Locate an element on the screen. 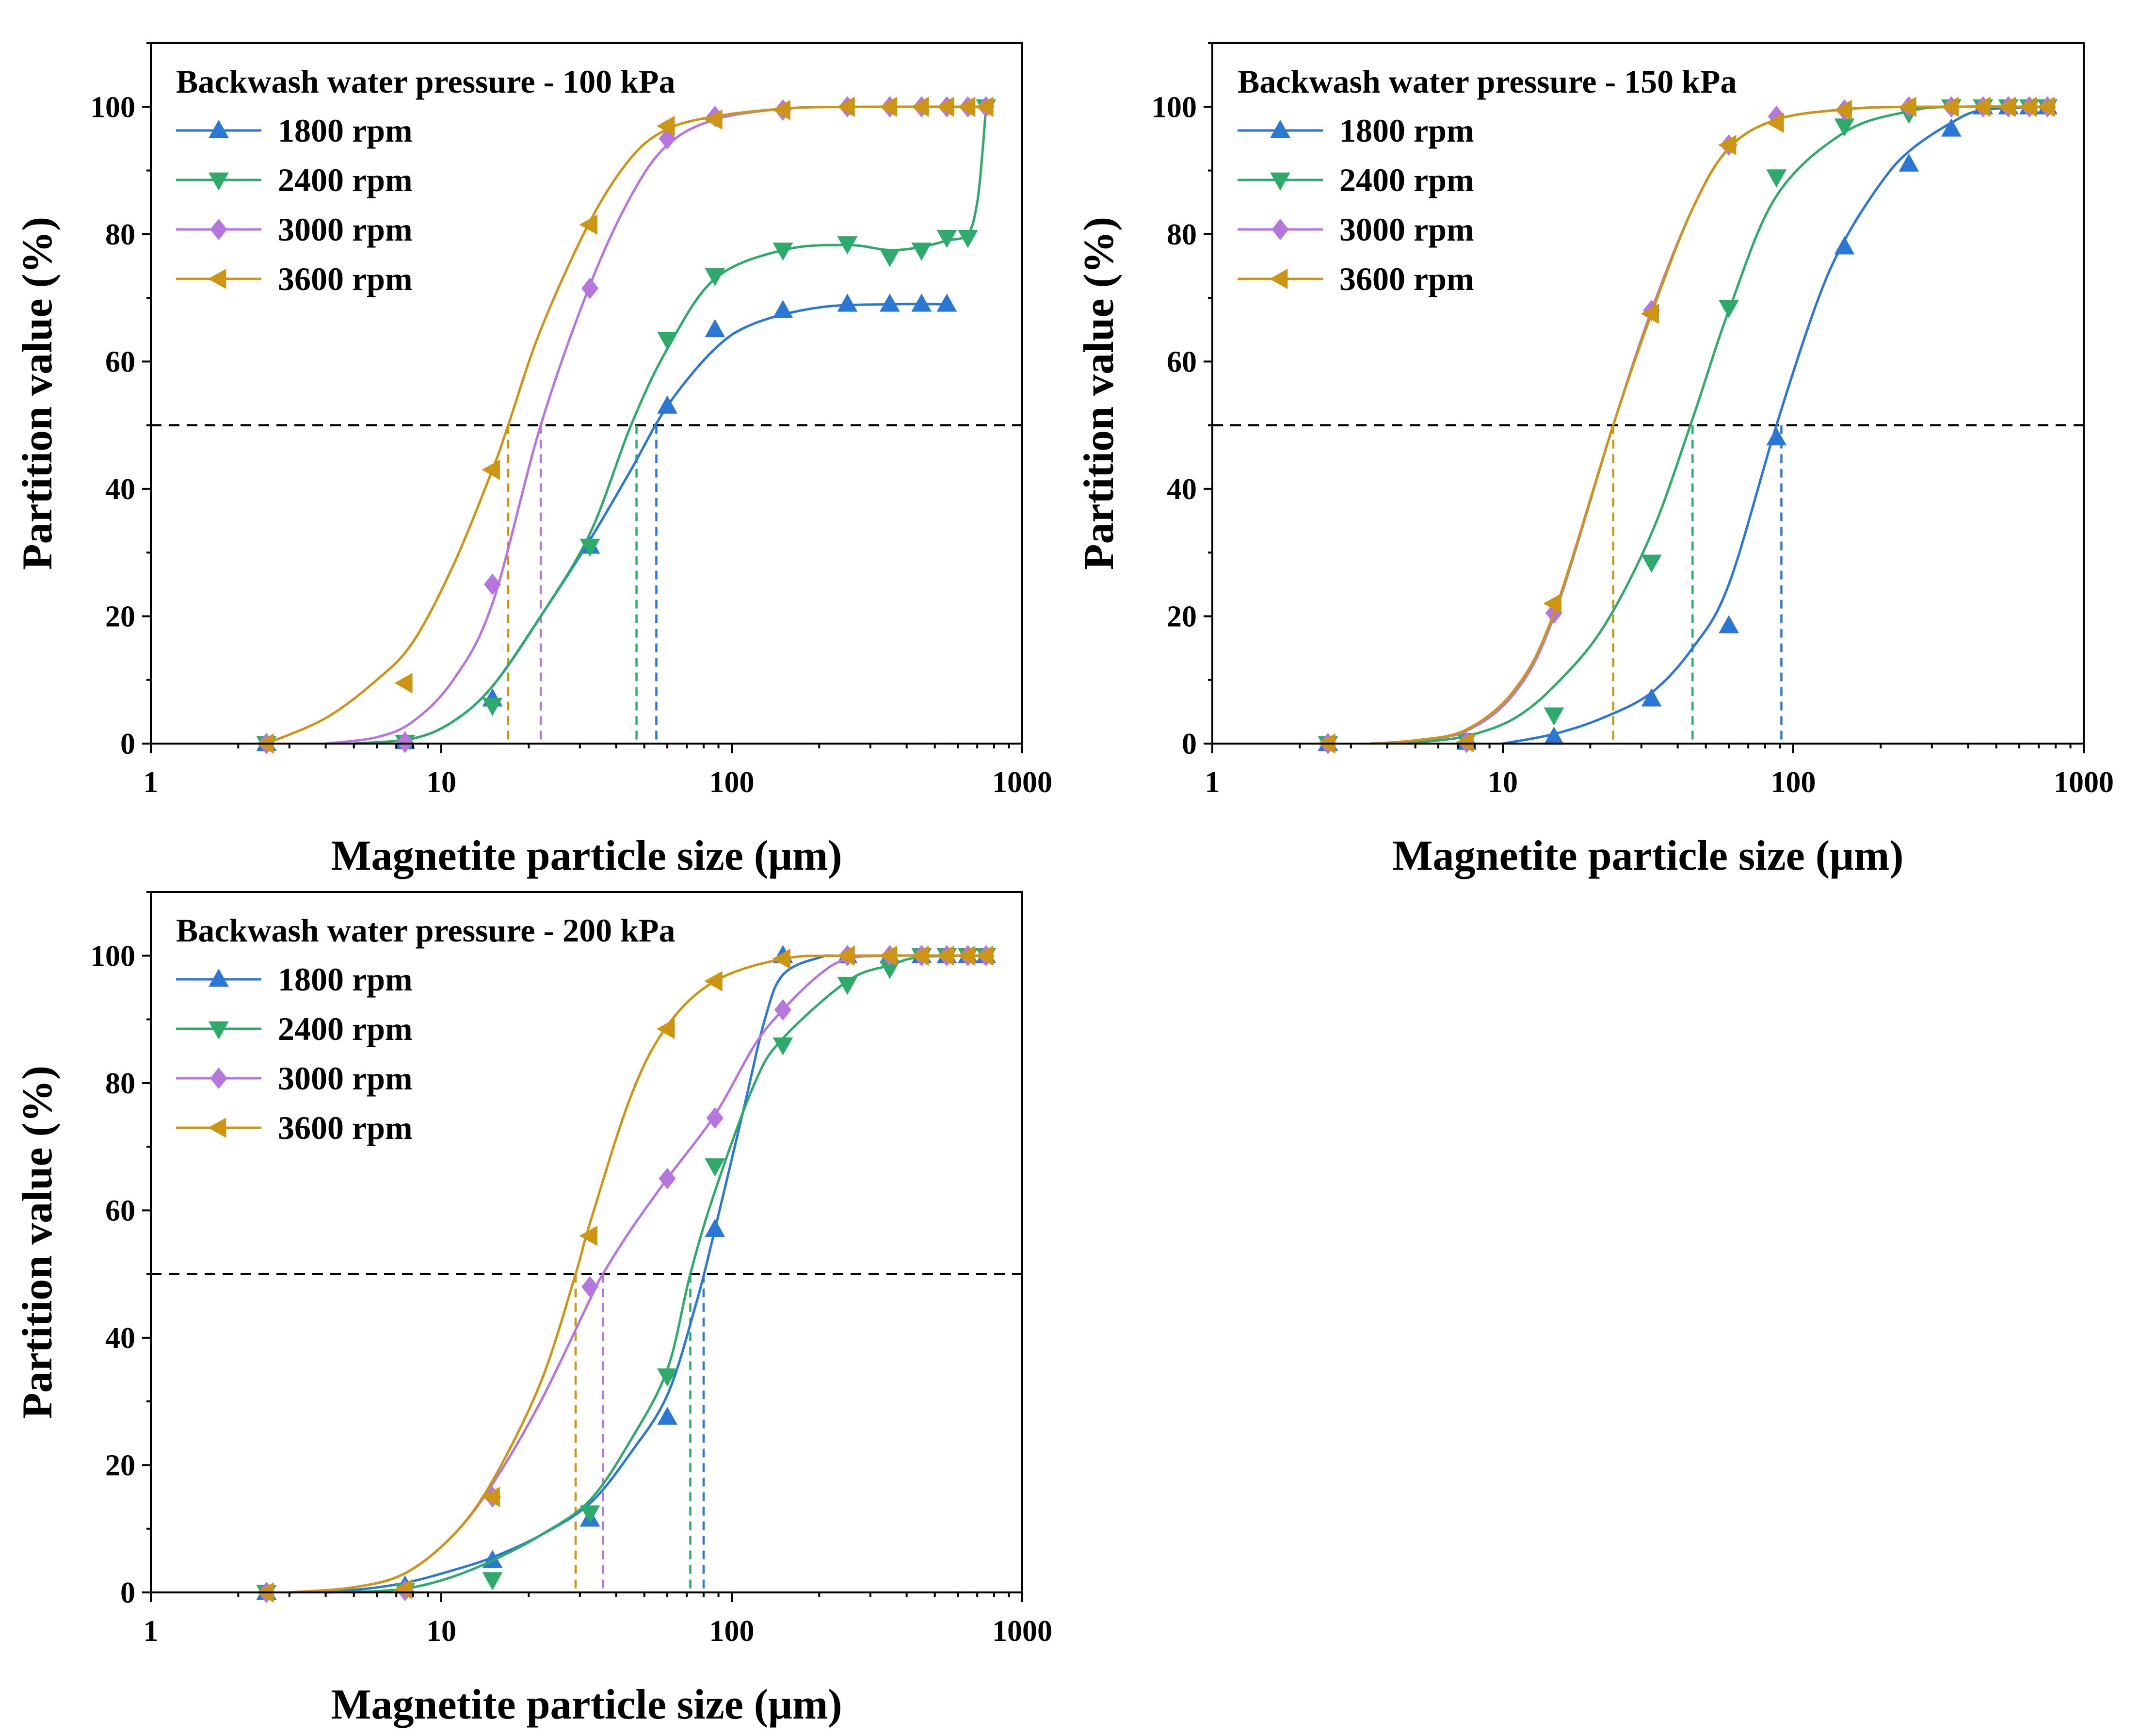  chart-title: Backwash water pressure - 200 kPa is located at coordinates (425, 930).